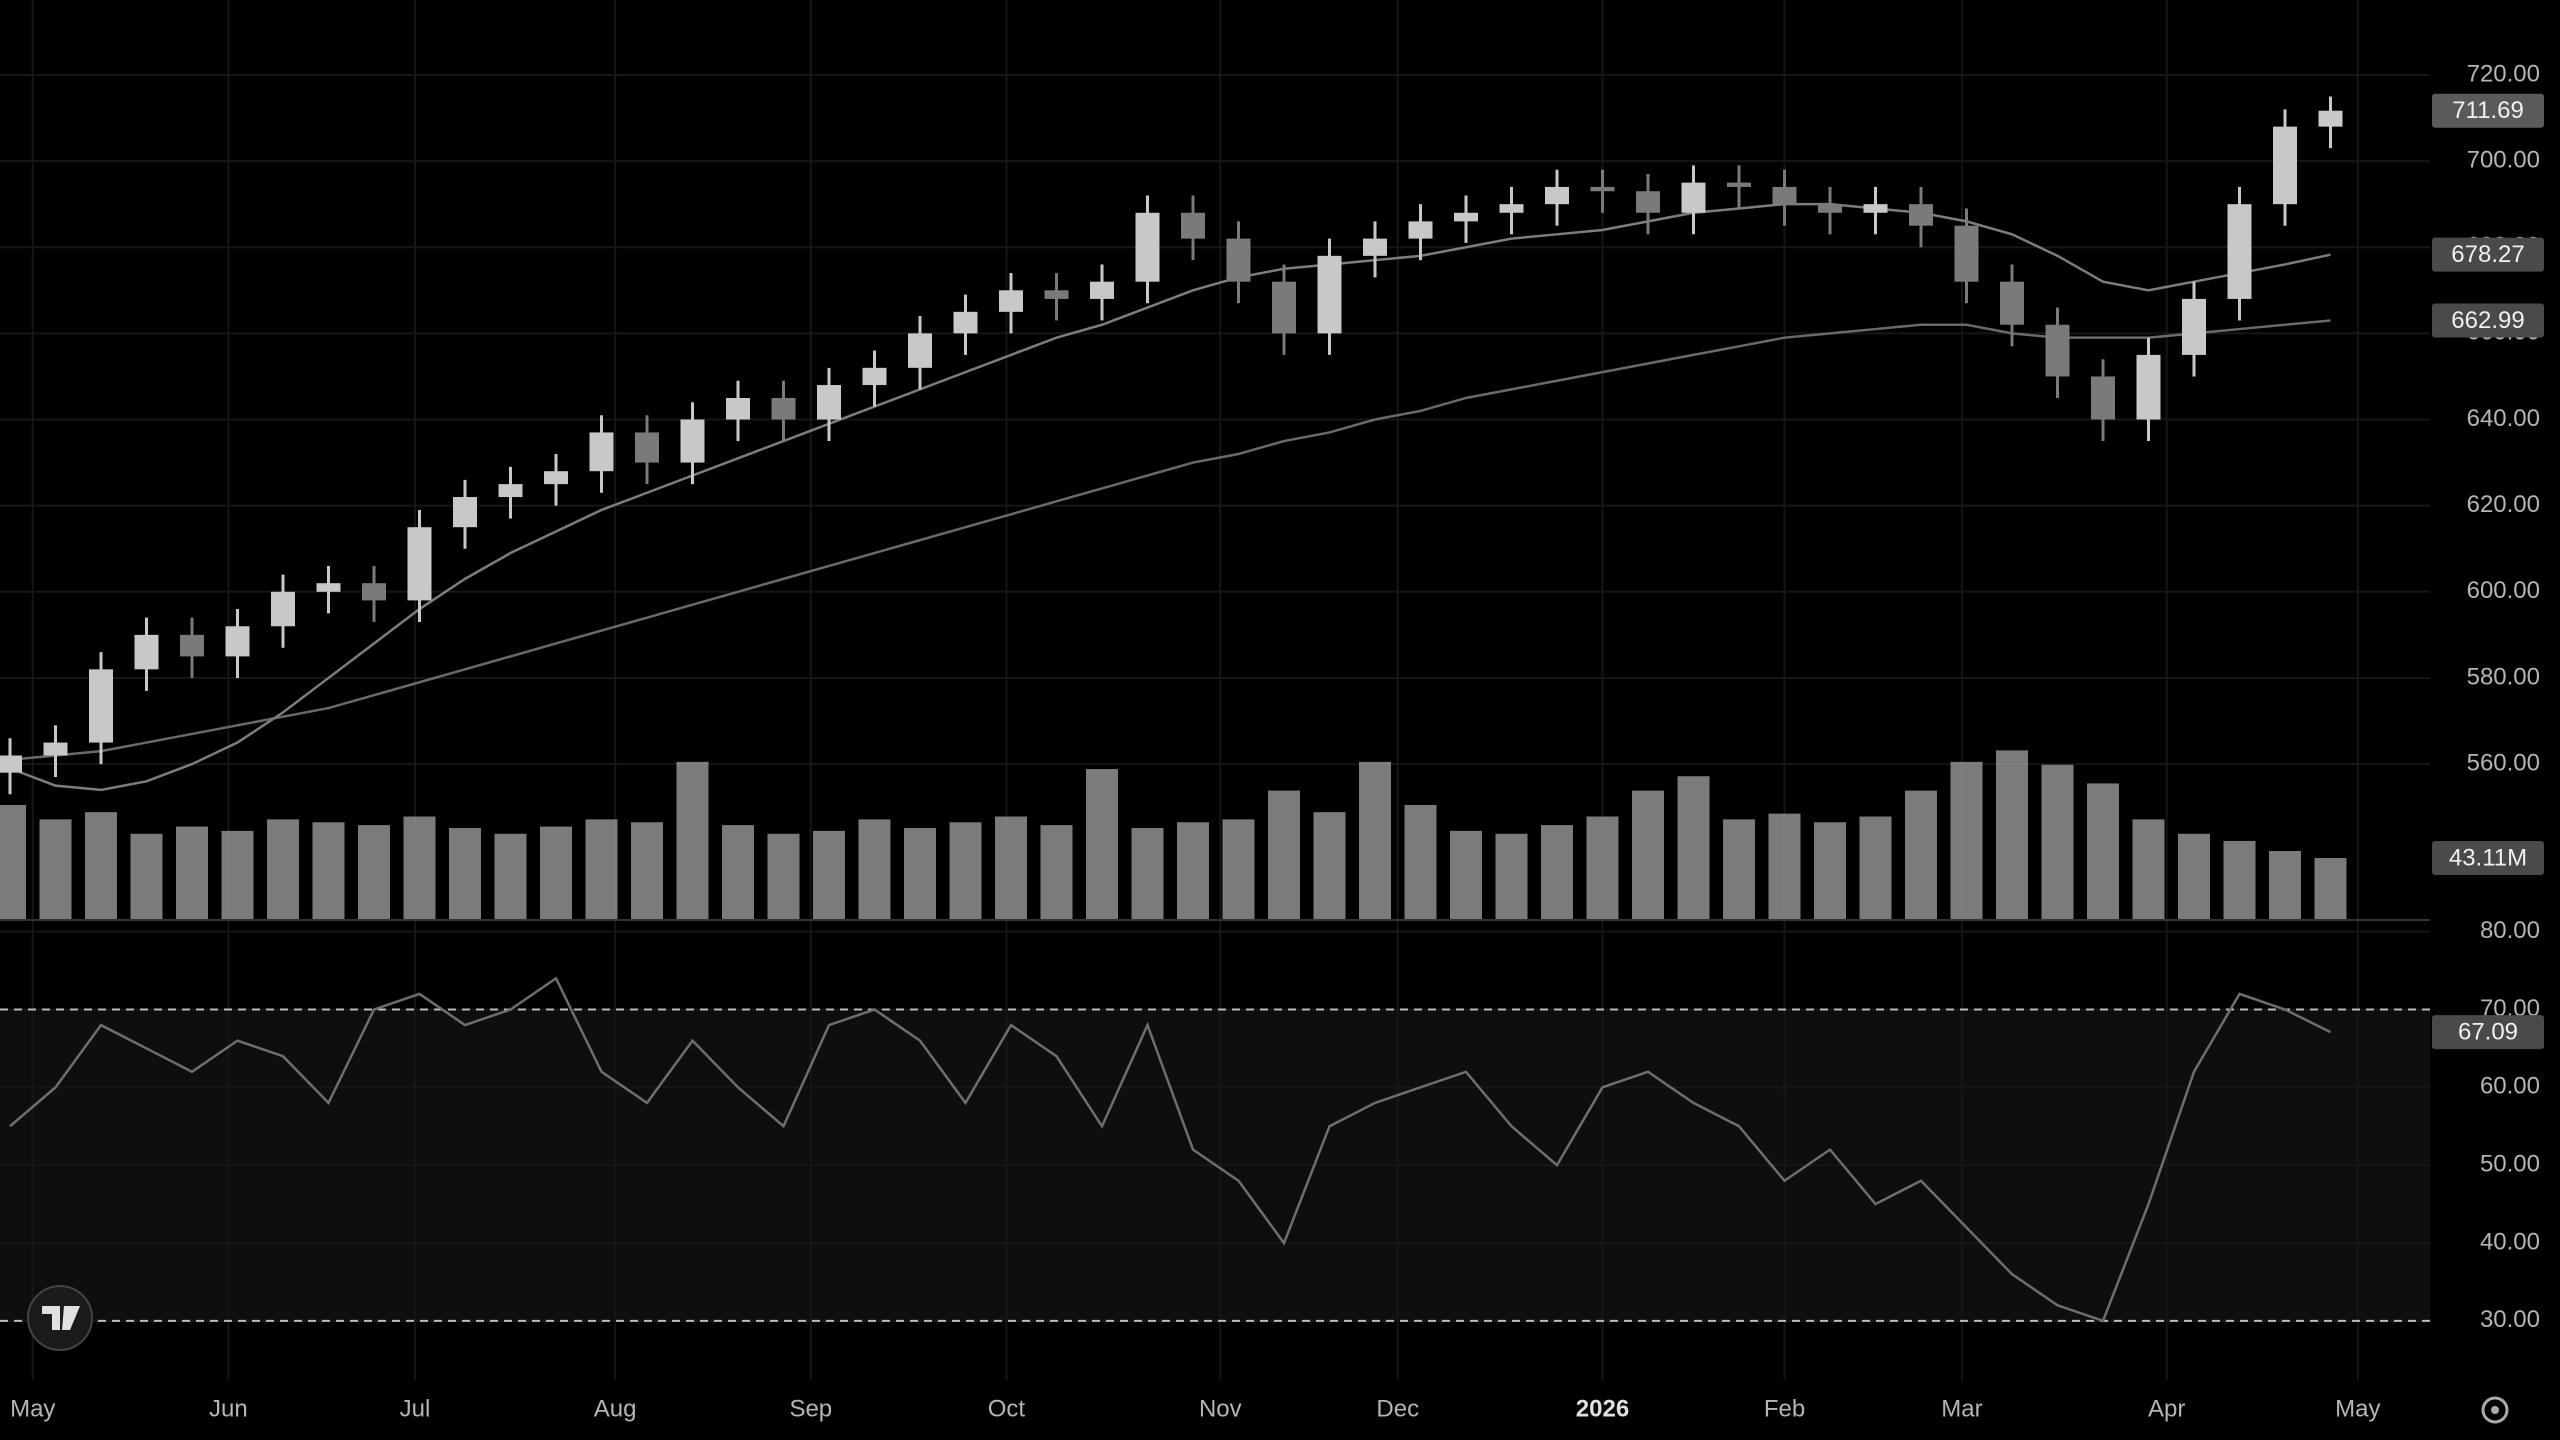 This screenshot has height=1440, width=2560. Describe the element at coordinates (1602, 1408) in the screenshot. I see `x-tick-label: 2026` at that location.